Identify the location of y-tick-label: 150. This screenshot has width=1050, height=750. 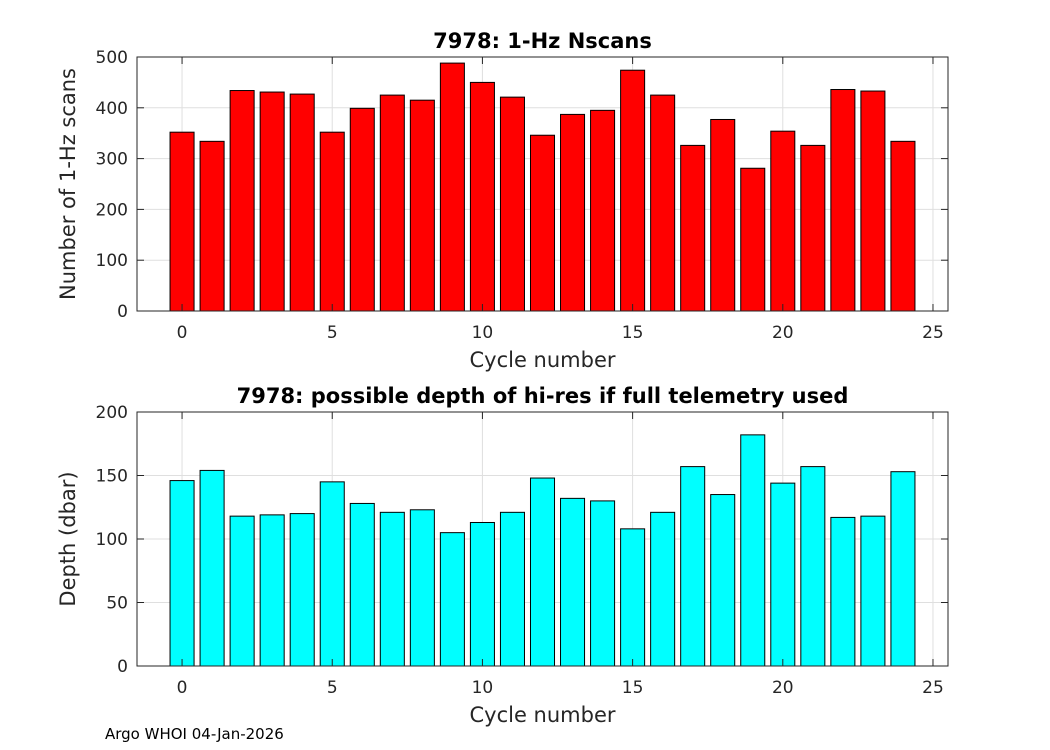
(112, 477).